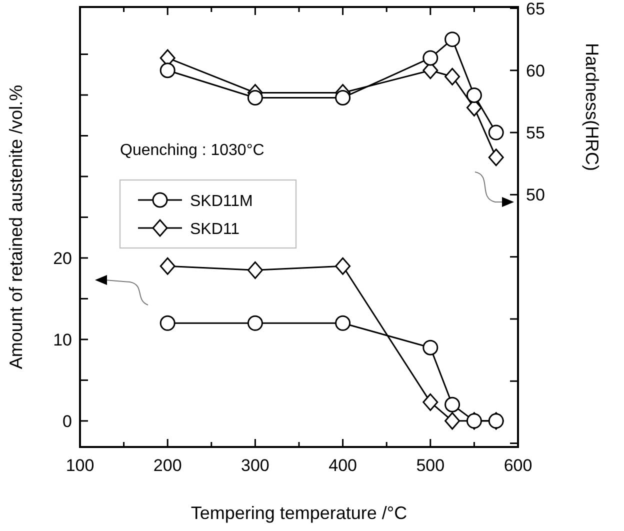 Image resolution: width=624 pixels, height=531 pixels. I want to click on legend-label: SKD11, so click(215, 229).